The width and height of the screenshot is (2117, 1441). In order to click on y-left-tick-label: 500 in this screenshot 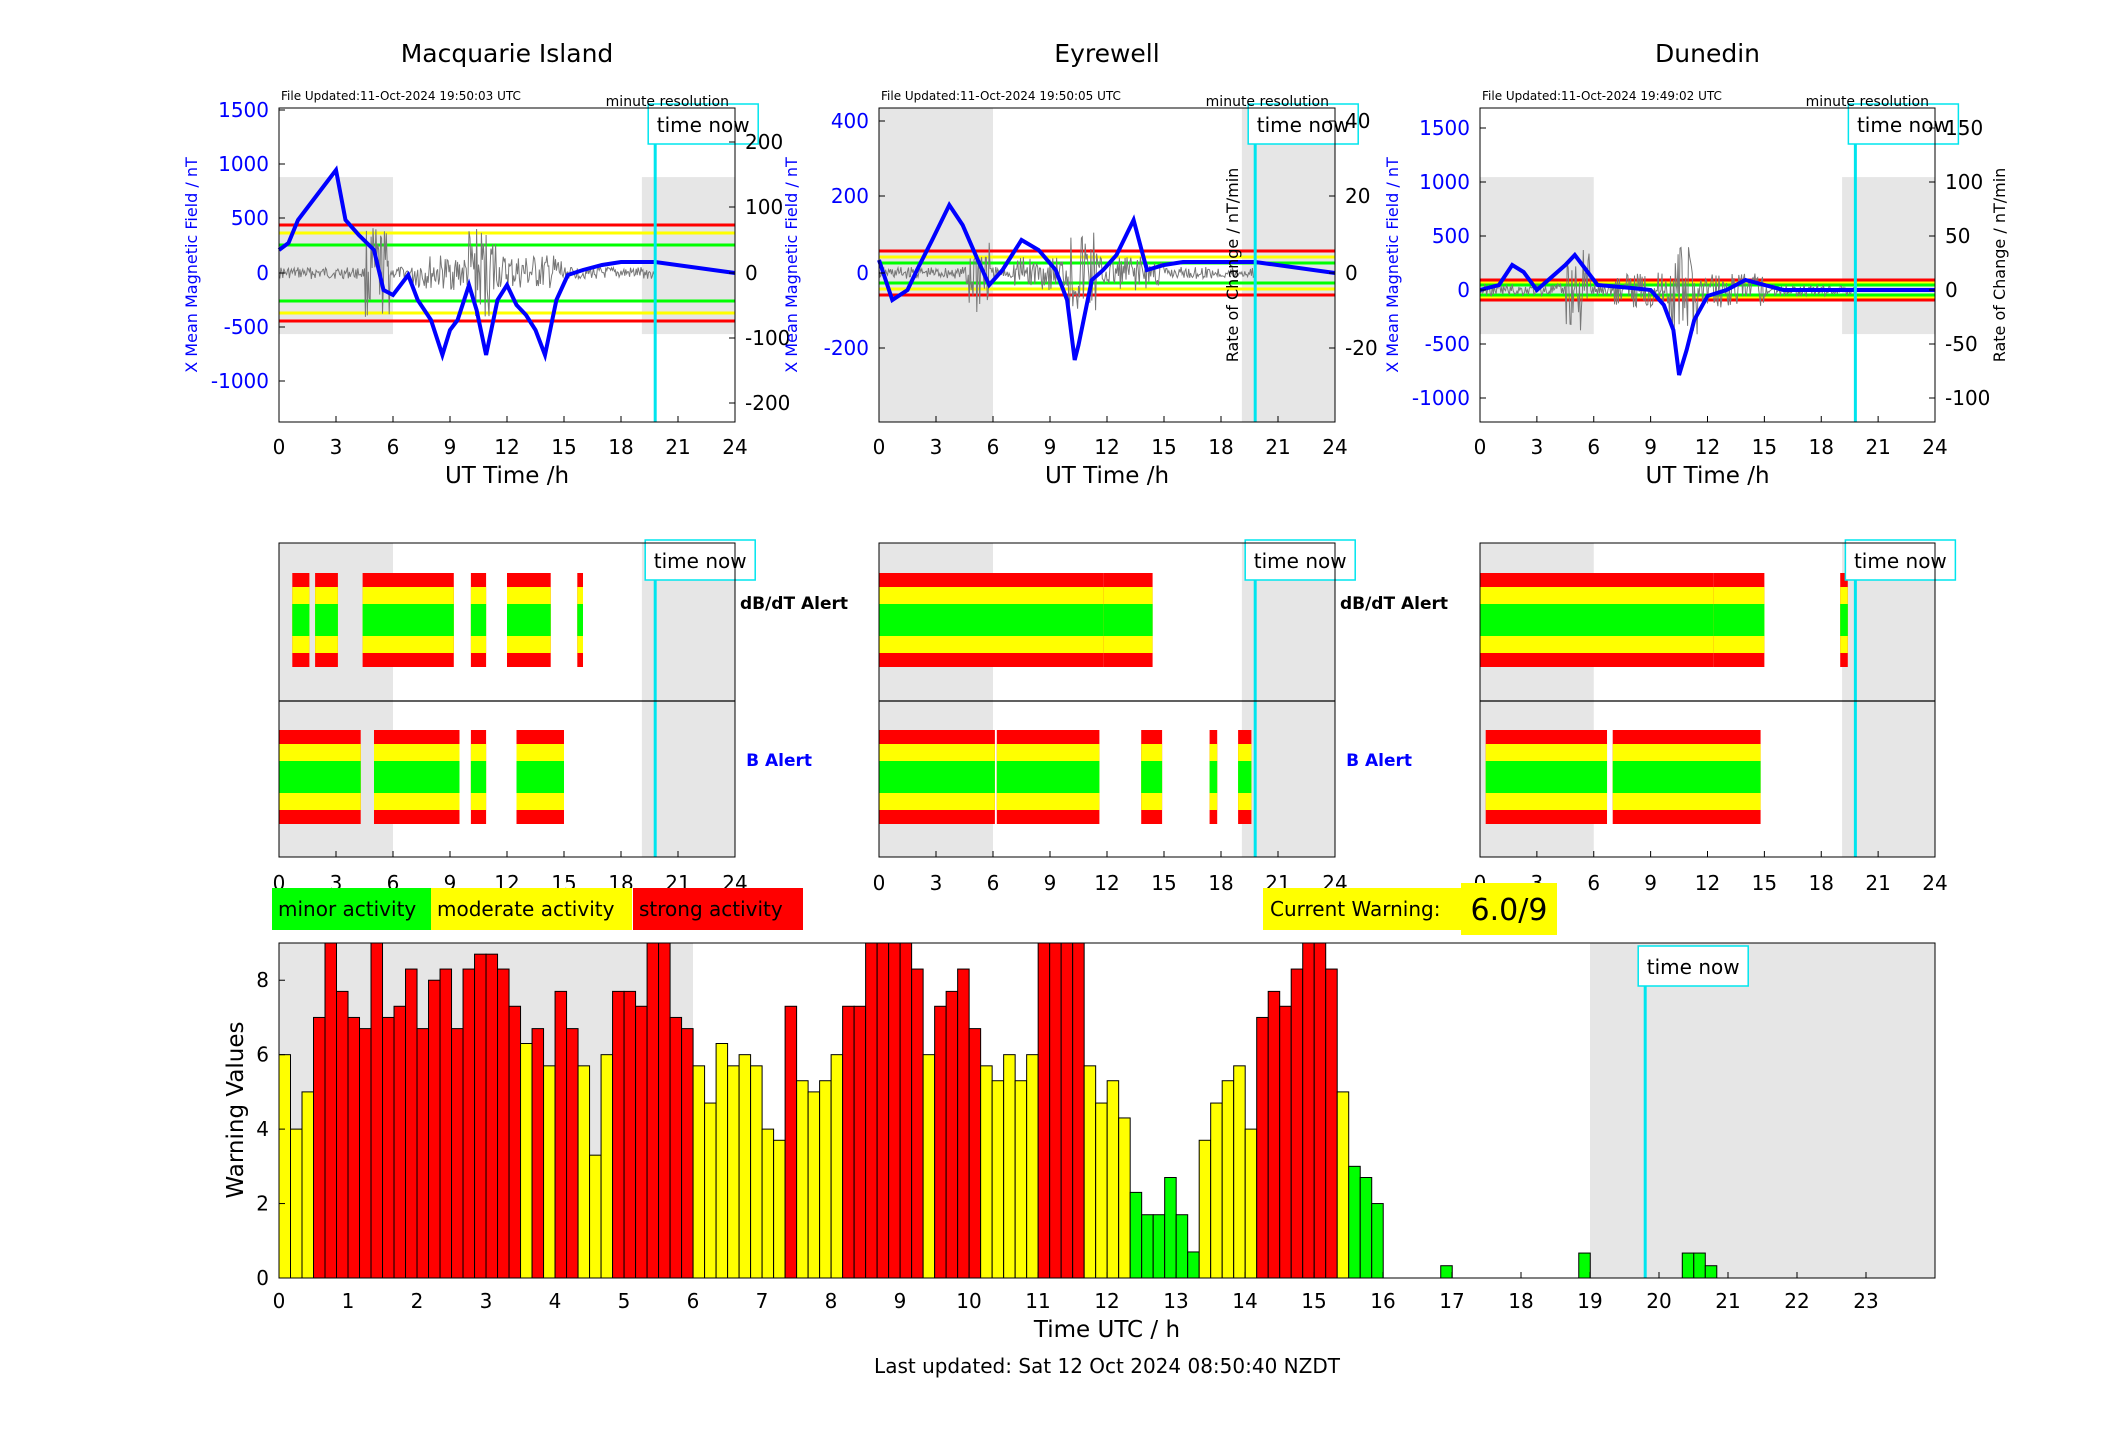, I will do `click(250, 218)`.